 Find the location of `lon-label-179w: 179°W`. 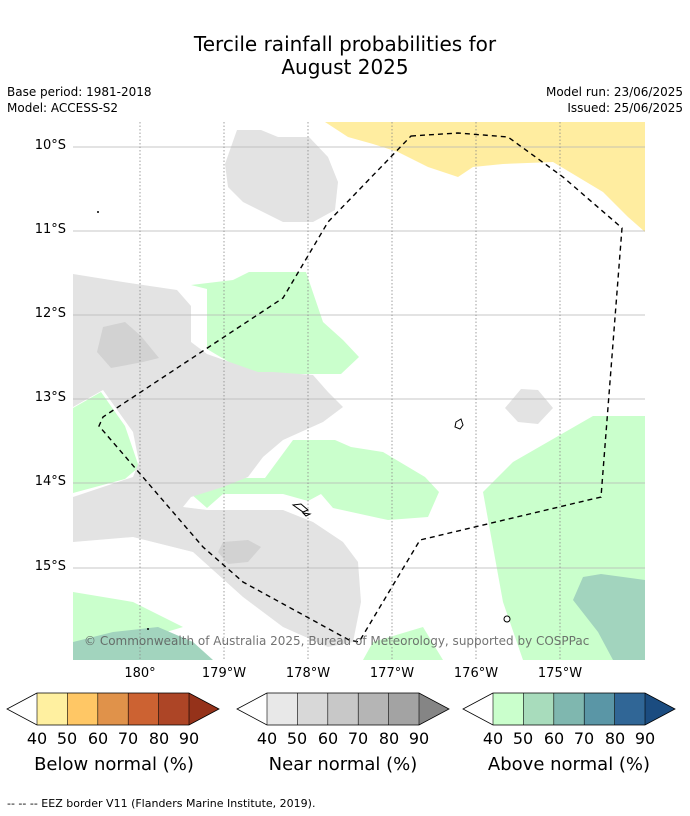

lon-label-179w: 179°W is located at coordinates (224, 673).